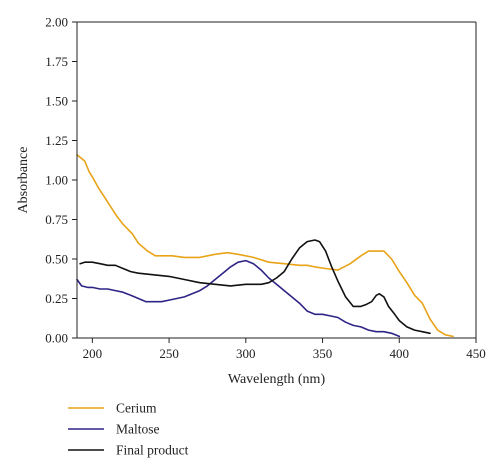  What do you see at coordinates (56, 140) in the screenshot?
I see `y-tick-label-1.25: 1.25` at bounding box center [56, 140].